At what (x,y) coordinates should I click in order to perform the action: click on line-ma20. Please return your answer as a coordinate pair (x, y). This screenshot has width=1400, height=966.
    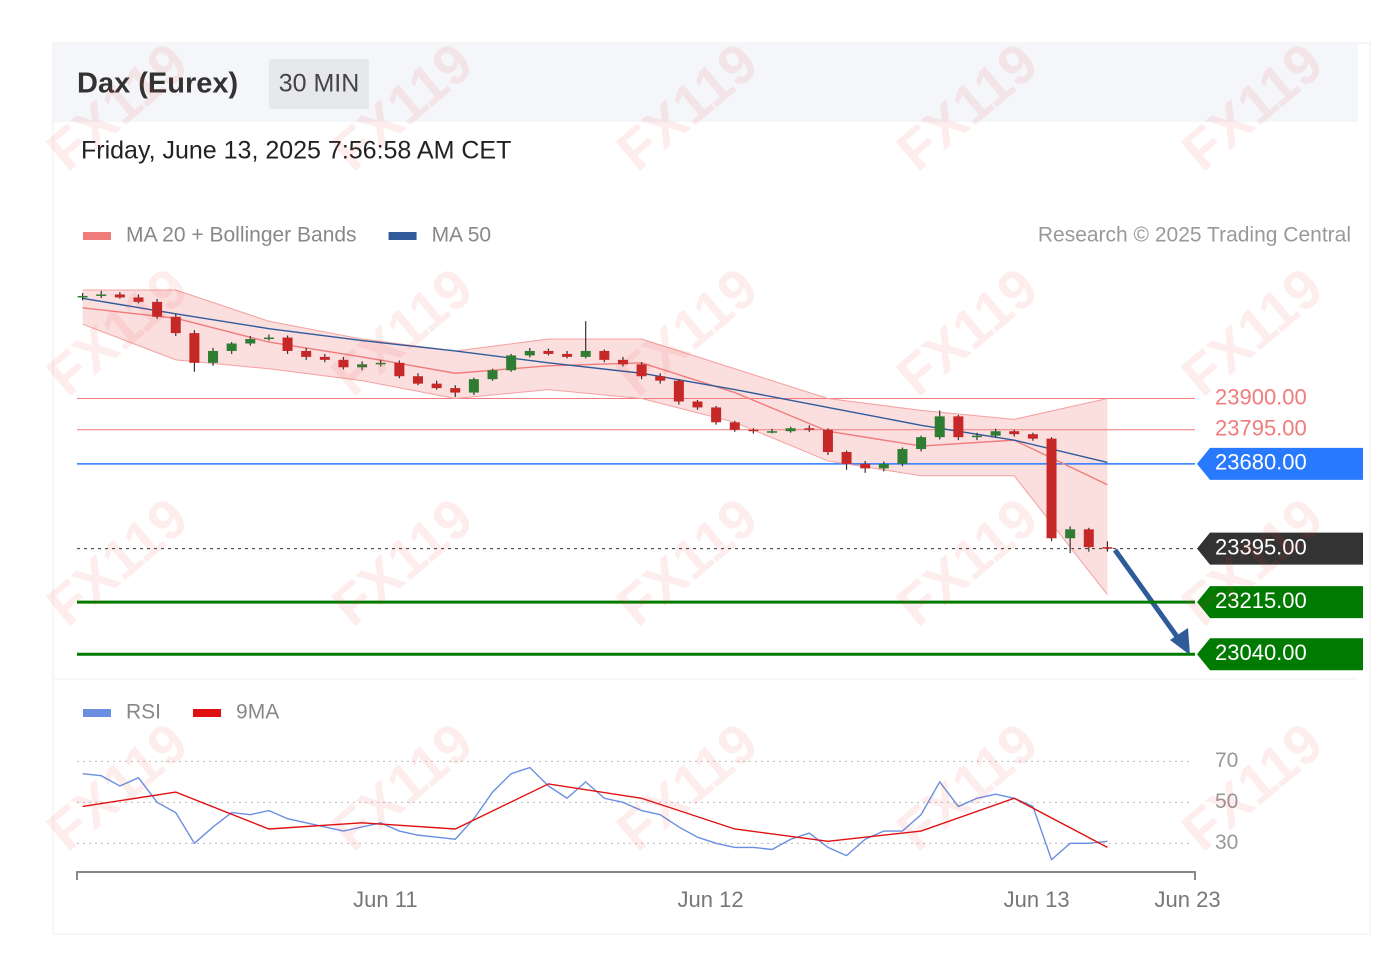
    Looking at the image, I should click on (595, 396).